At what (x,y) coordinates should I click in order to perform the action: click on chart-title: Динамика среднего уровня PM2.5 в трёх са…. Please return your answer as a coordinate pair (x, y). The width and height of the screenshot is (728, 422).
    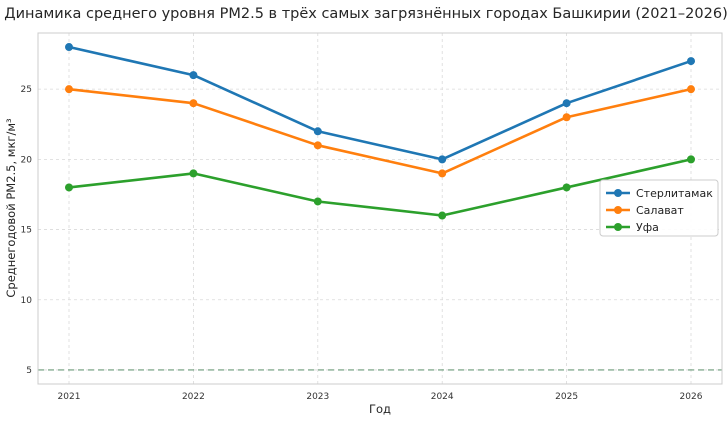
    Looking at the image, I should click on (365, 14).